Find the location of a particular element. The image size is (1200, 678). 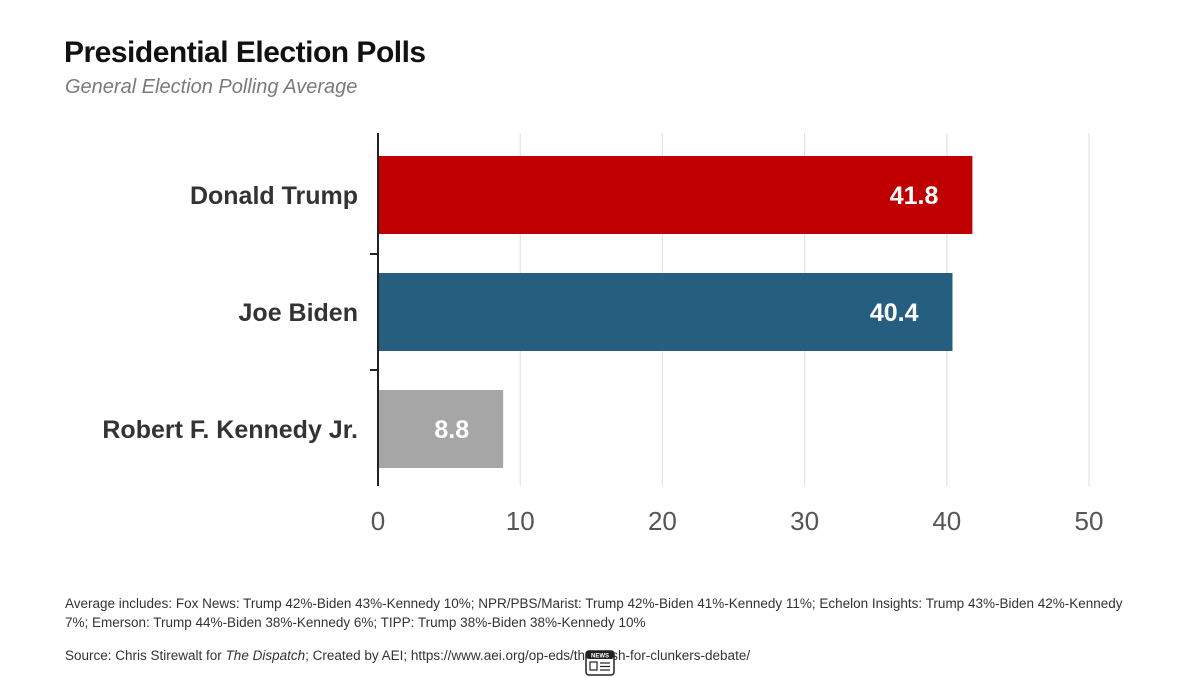

x-tick-label: 50 is located at coordinates (1089, 521).